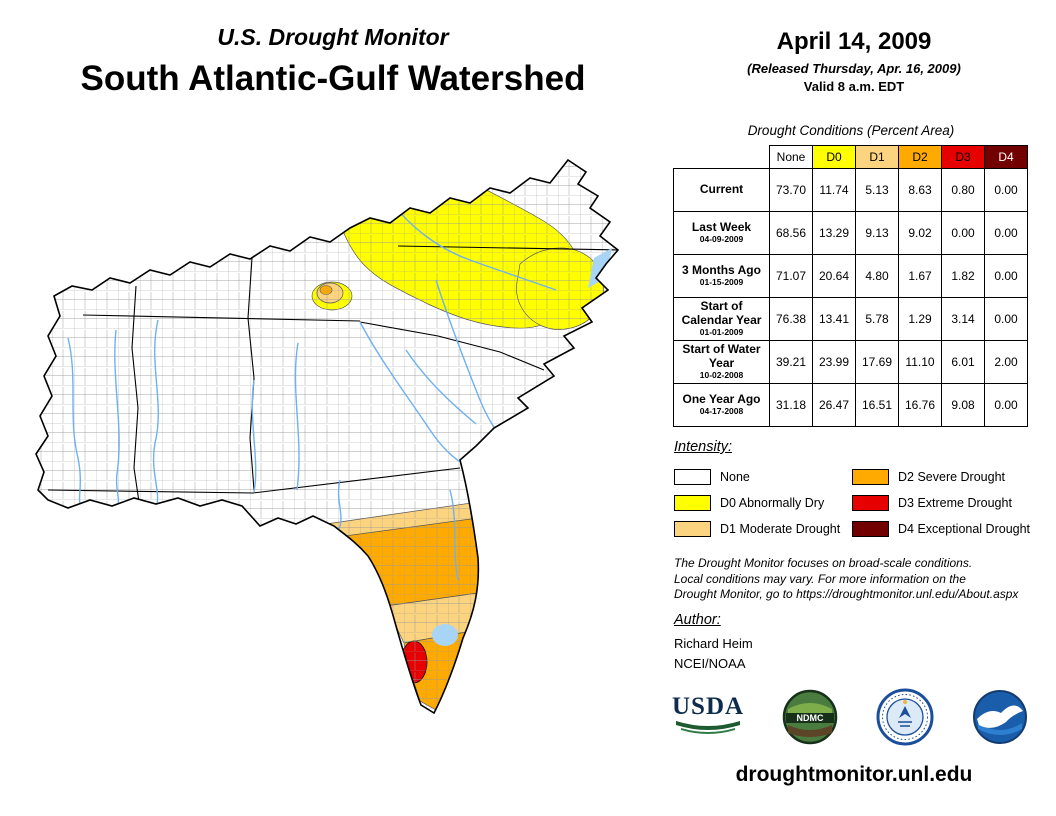 This screenshot has width=1056, height=816. What do you see at coordinates (877, 276) in the screenshot?
I see `value-cell: 4.80` at bounding box center [877, 276].